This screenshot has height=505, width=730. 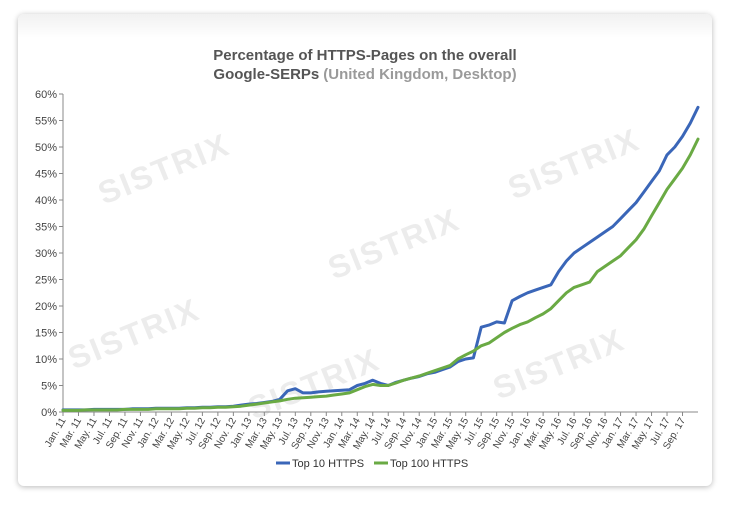 What do you see at coordinates (49, 413) in the screenshot?
I see `y-tick-label: 0%` at bounding box center [49, 413].